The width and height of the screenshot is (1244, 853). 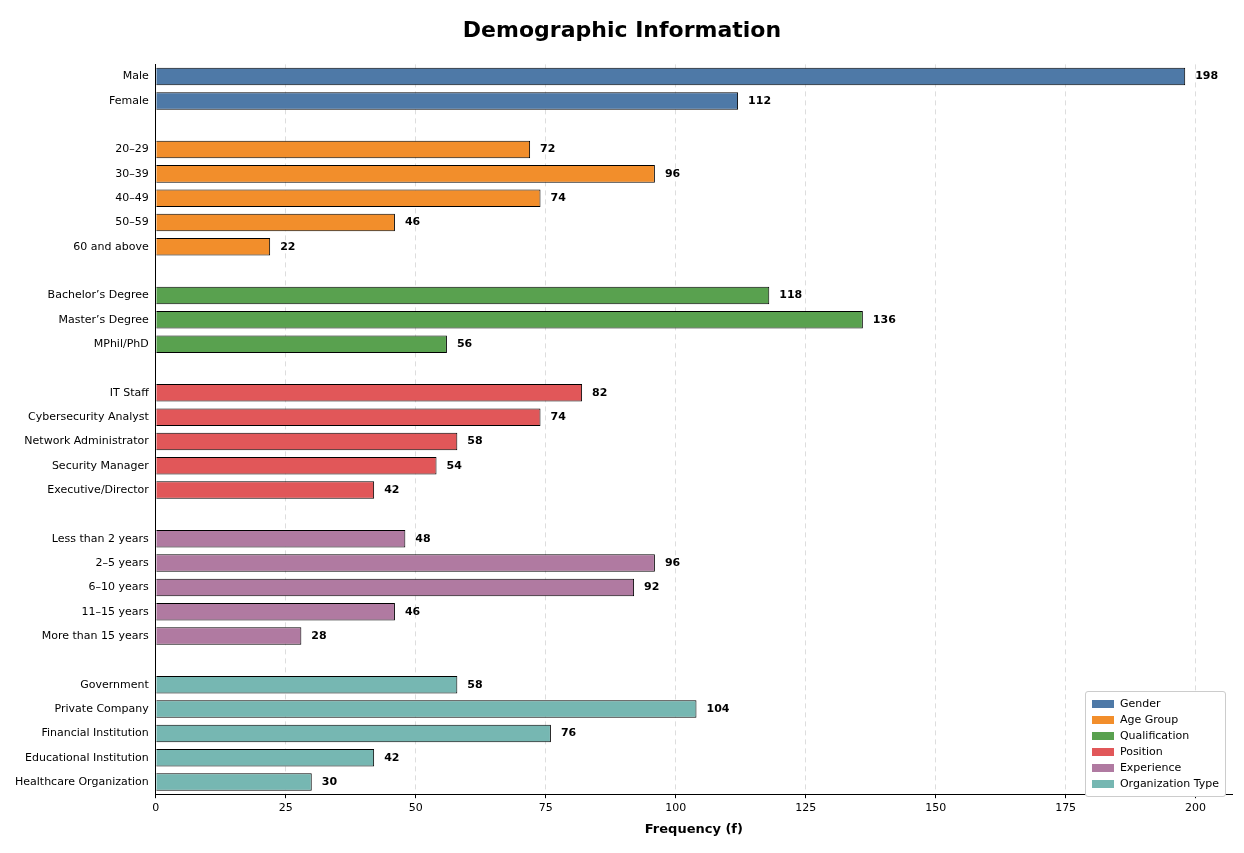 What do you see at coordinates (115, 684) in the screenshot?
I see `y-tick-label: Government` at bounding box center [115, 684].